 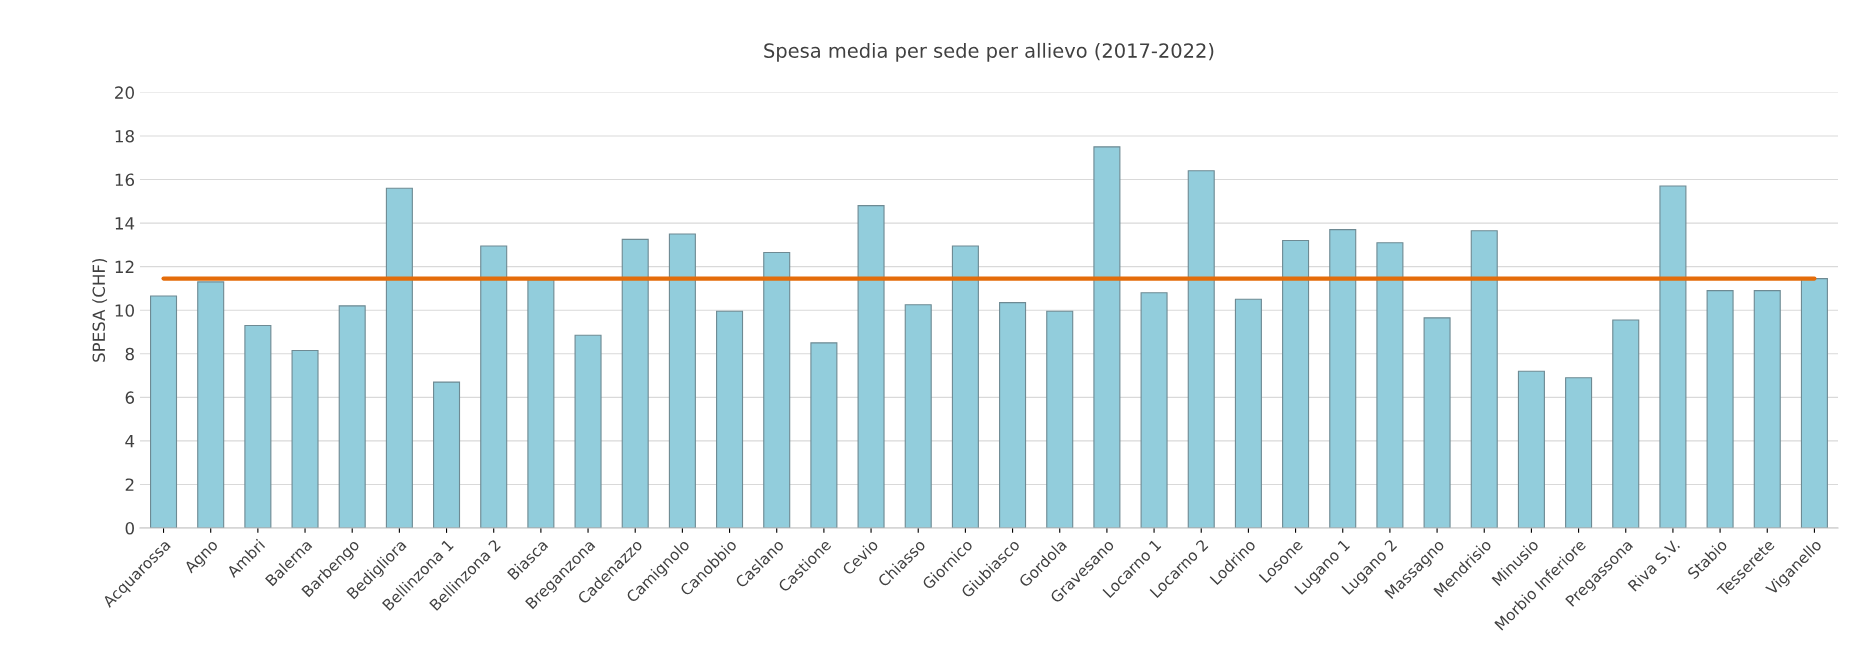 I want to click on y-tick-label: 2, so click(x=129, y=484).